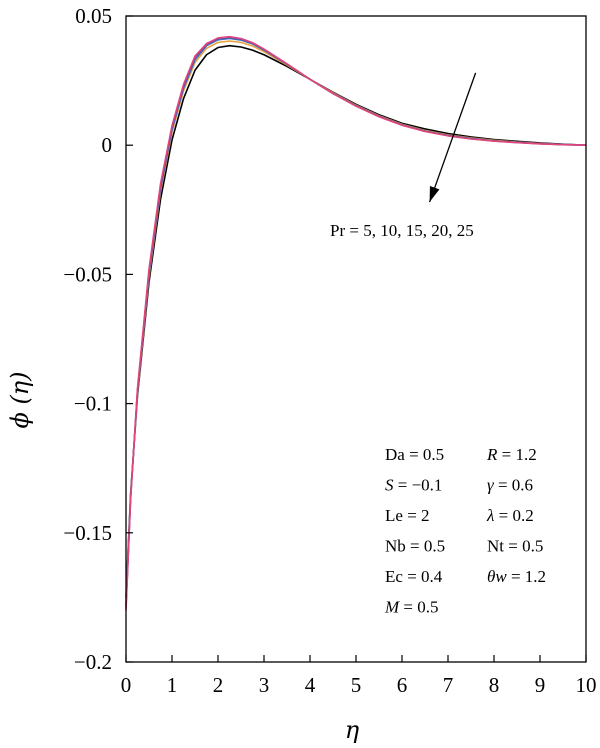 This screenshot has width=600, height=748. What do you see at coordinates (20, 399) in the screenshot?
I see `y-axis-label: ϕ (η)` at bounding box center [20, 399].